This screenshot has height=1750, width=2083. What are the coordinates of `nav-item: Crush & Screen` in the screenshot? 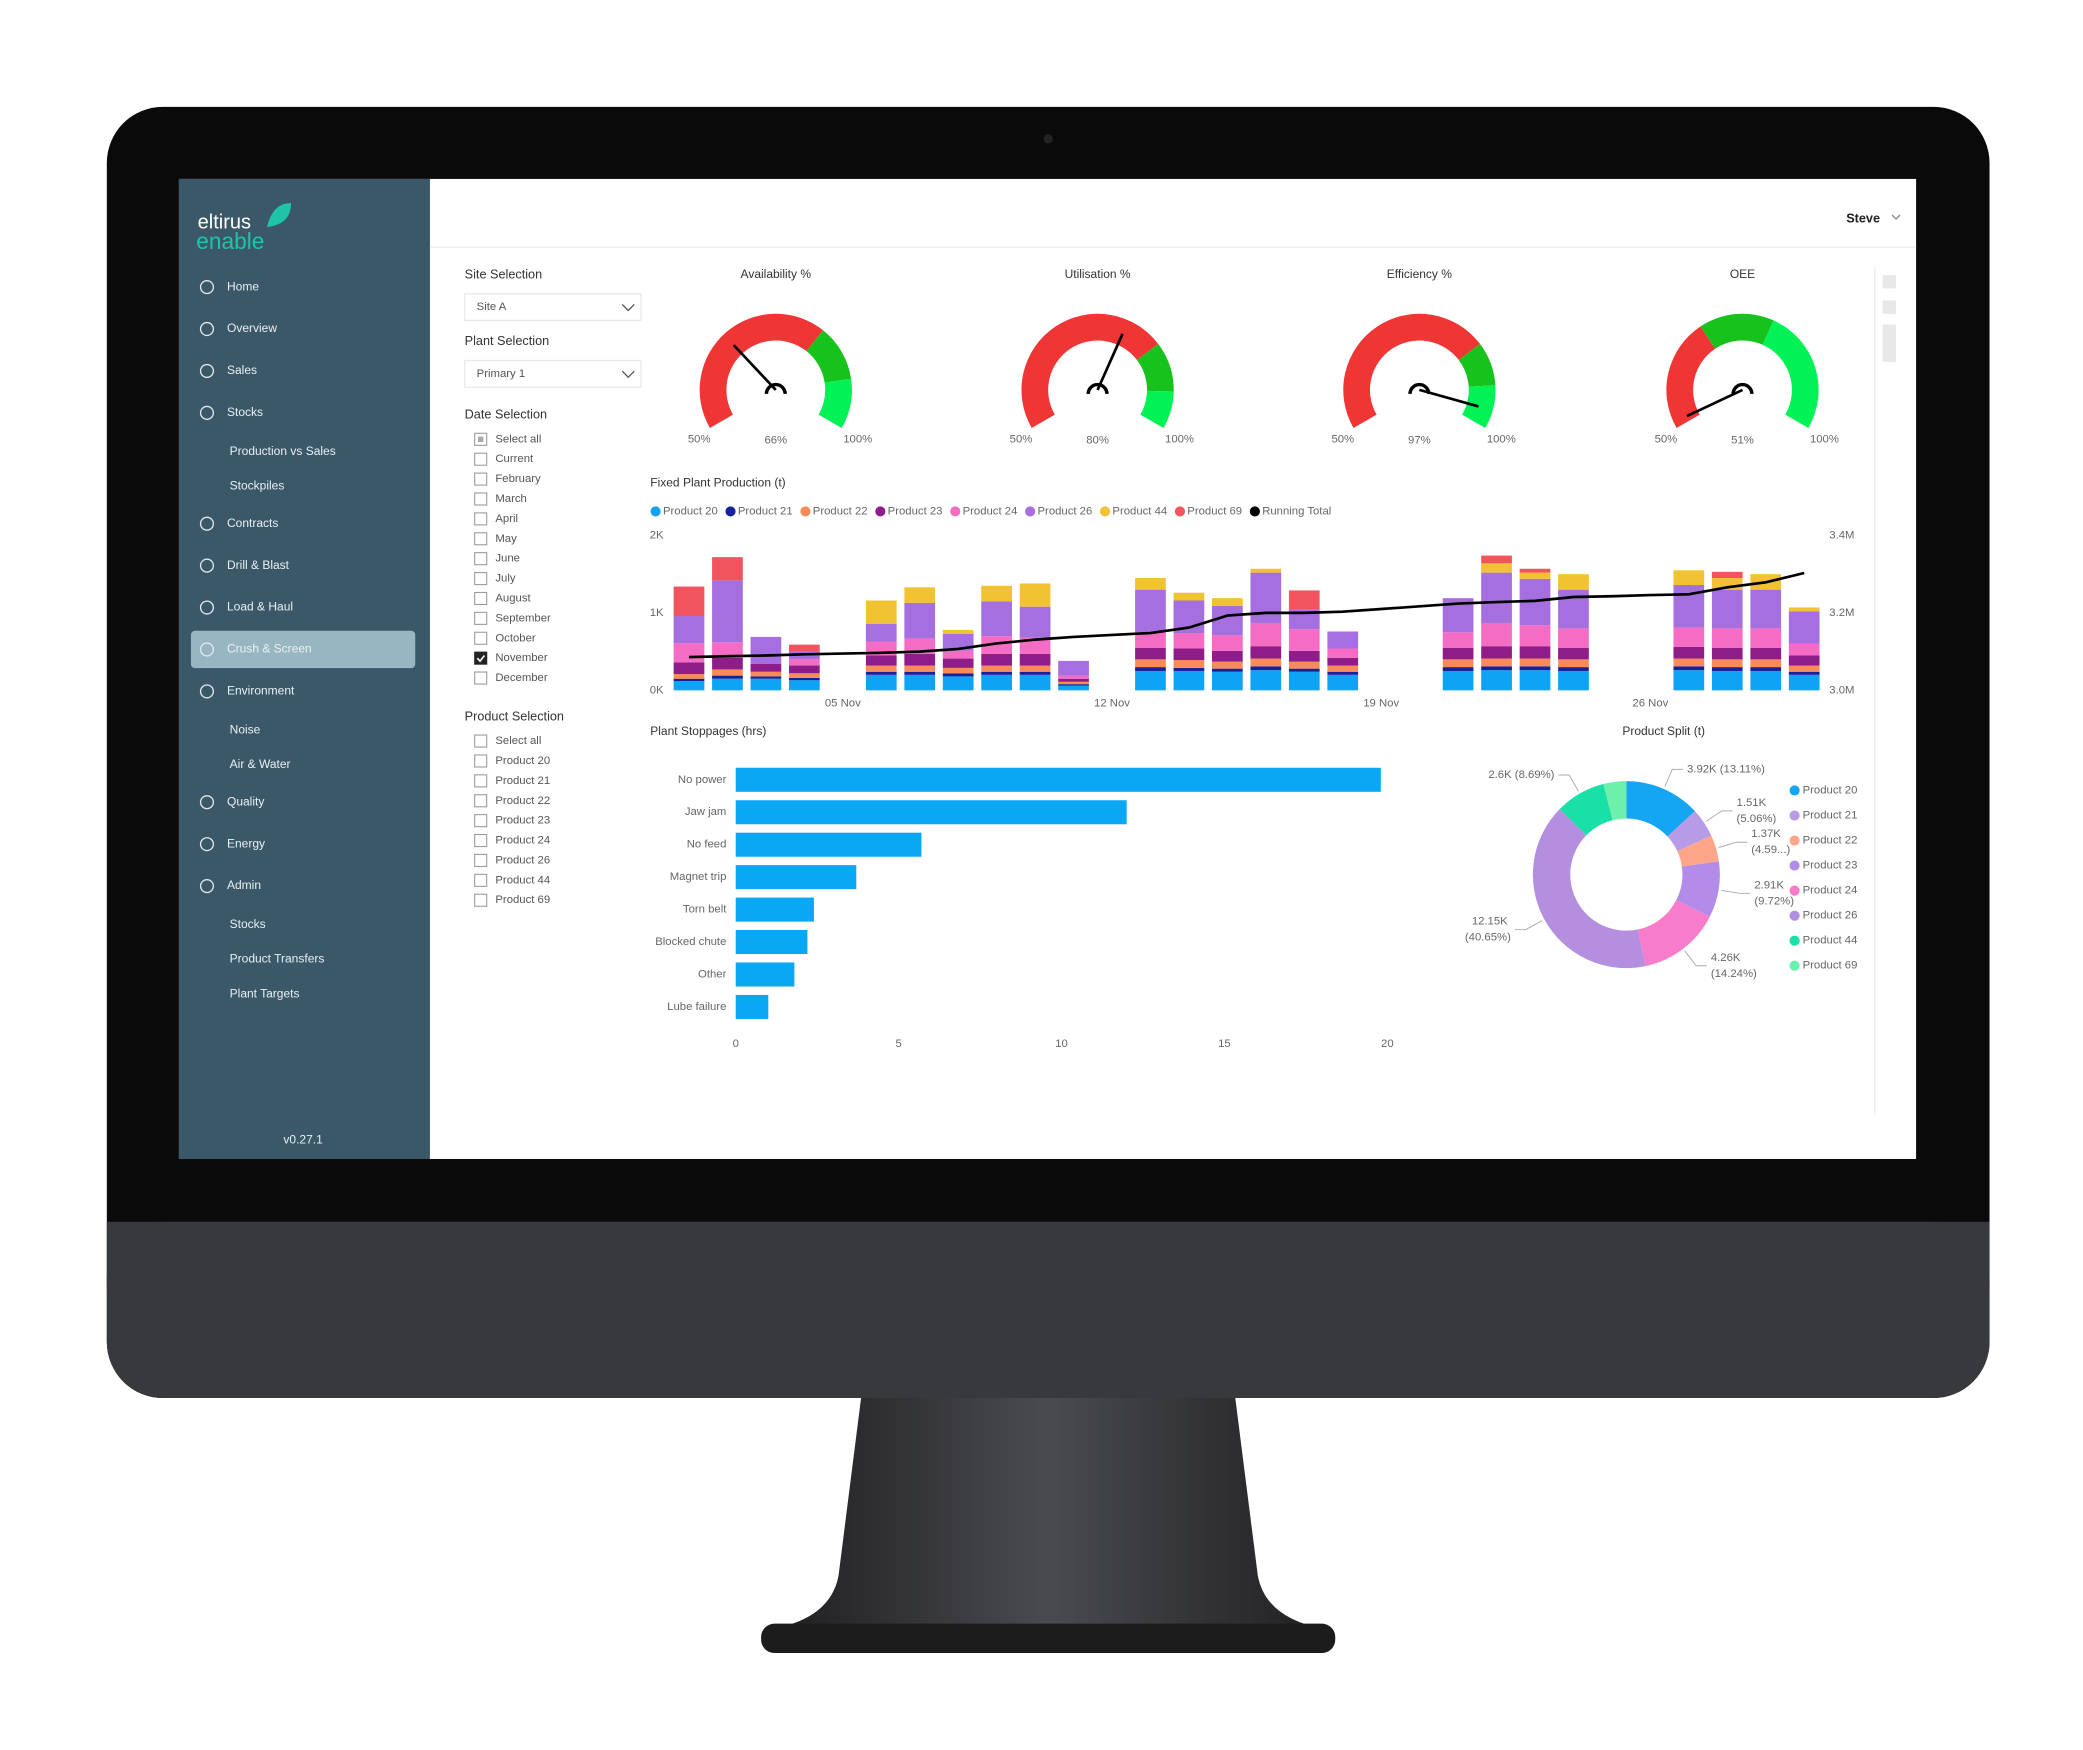 It's located at (269, 649).